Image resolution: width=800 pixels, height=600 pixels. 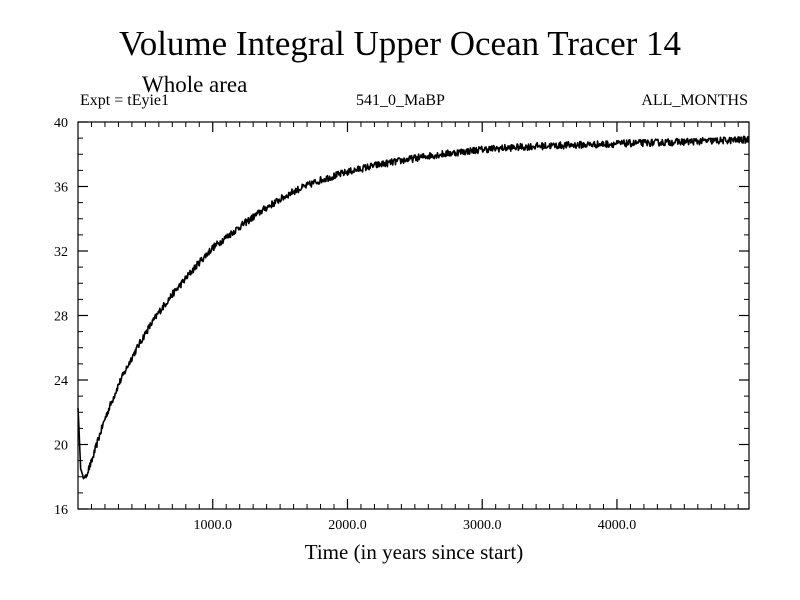 I want to click on chart-subtitle: Whole area, so click(x=195, y=84).